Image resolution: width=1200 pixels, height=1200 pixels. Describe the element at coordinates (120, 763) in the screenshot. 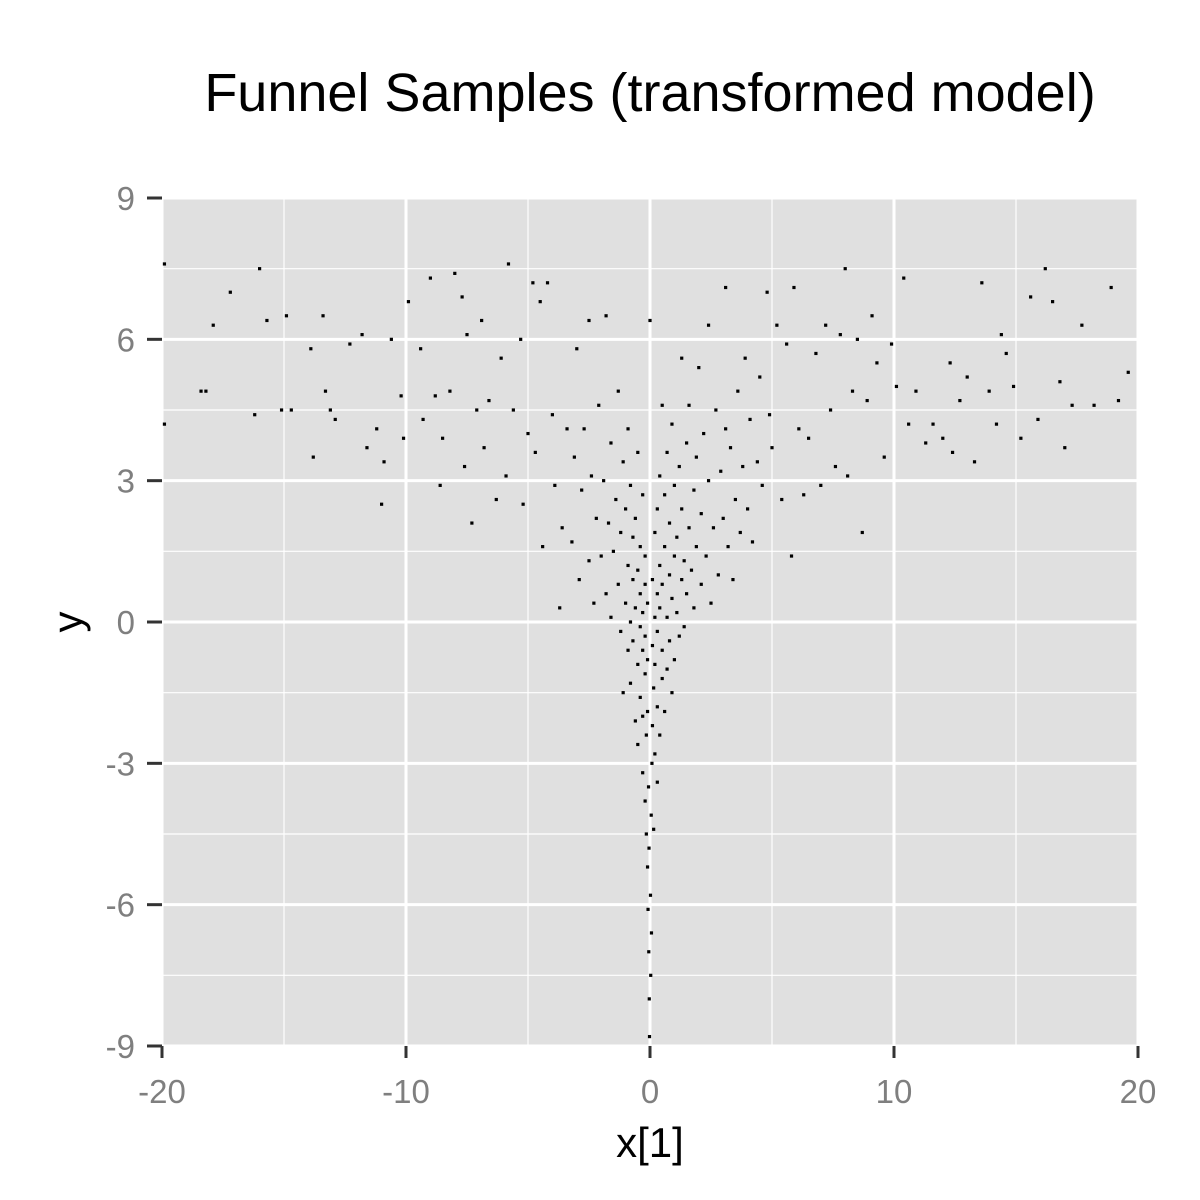

I see `y-tick-label: -3` at that location.